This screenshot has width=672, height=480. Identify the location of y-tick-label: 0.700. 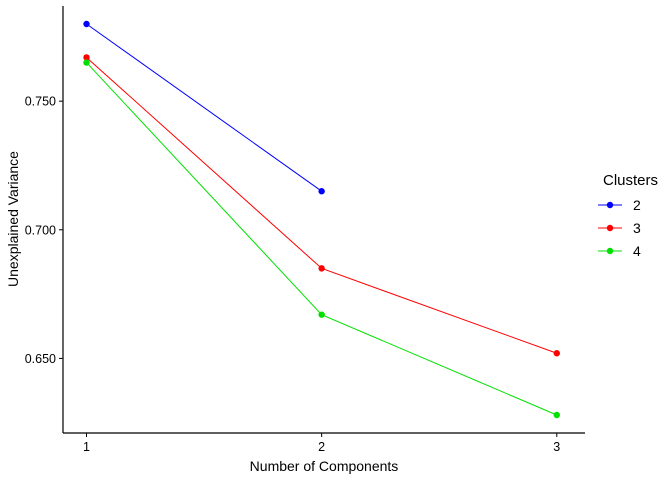
(40, 230).